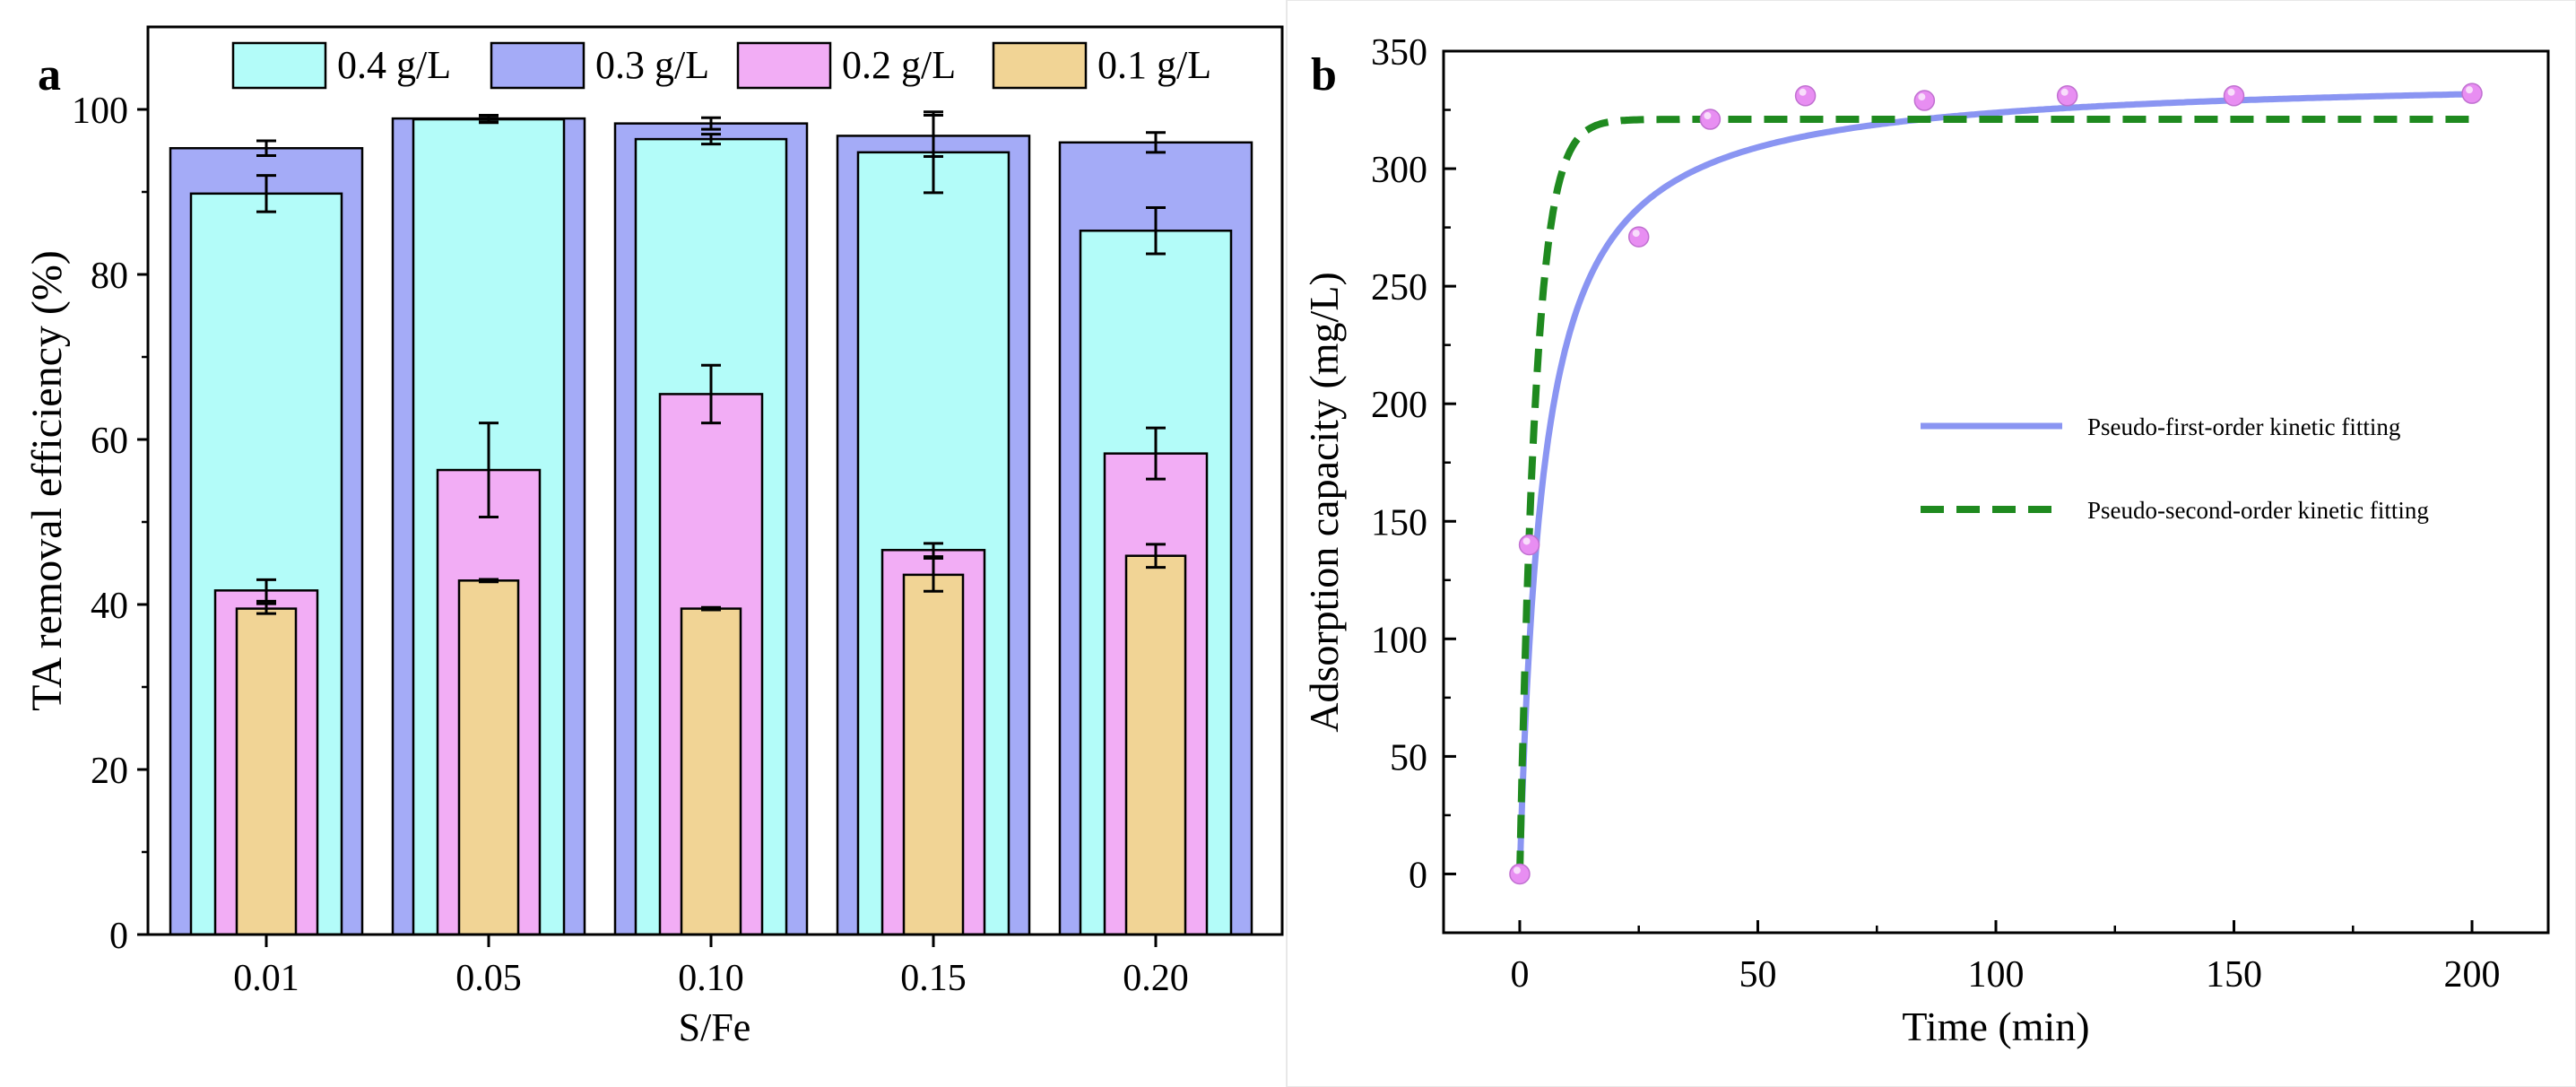  I want to click on bar-01-0.15, so click(933, 754).